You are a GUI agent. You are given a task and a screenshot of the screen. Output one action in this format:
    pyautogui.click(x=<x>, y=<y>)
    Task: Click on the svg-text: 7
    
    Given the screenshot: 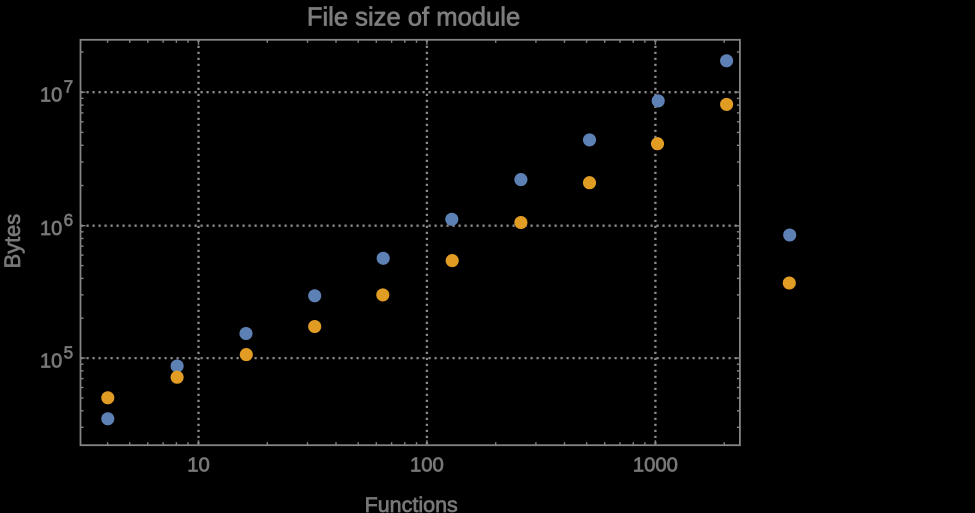 What is the action you would take?
    pyautogui.click(x=69, y=87)
    